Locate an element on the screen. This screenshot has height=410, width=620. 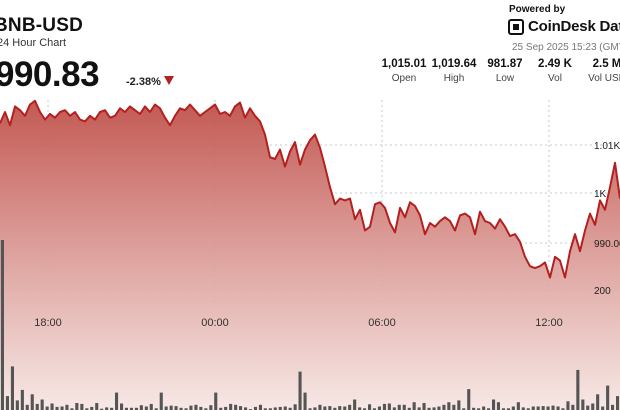
brand-logo: CoinDesk Data is located at coordinates (564, 26).